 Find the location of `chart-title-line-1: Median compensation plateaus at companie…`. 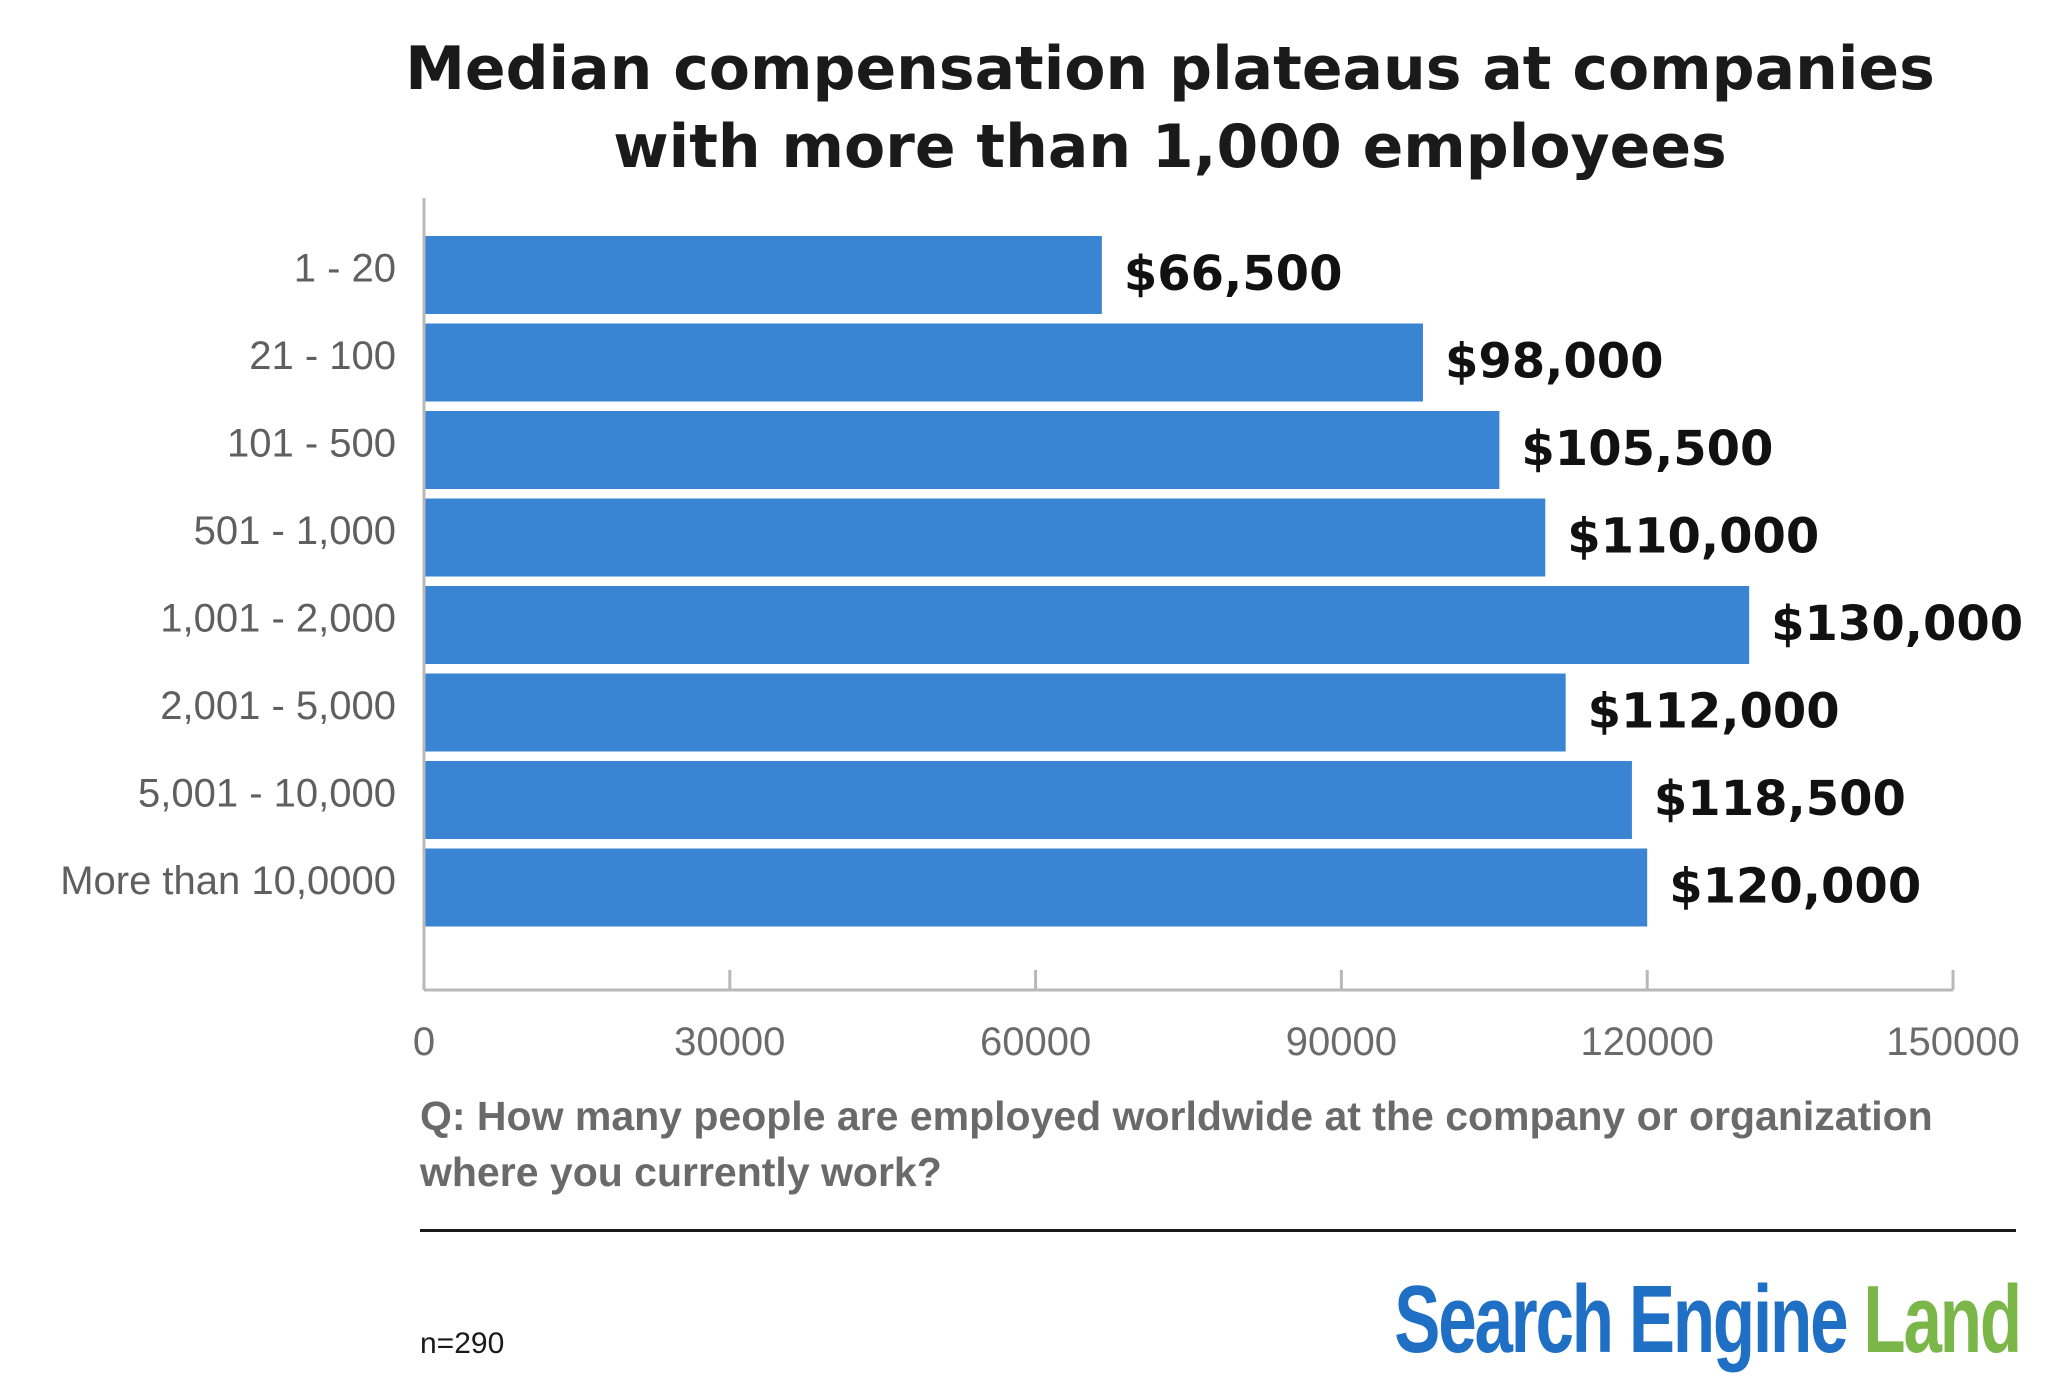

chart-title-line-1: Median compensation plateaus at companie… is located at coordinates (1170, 69).